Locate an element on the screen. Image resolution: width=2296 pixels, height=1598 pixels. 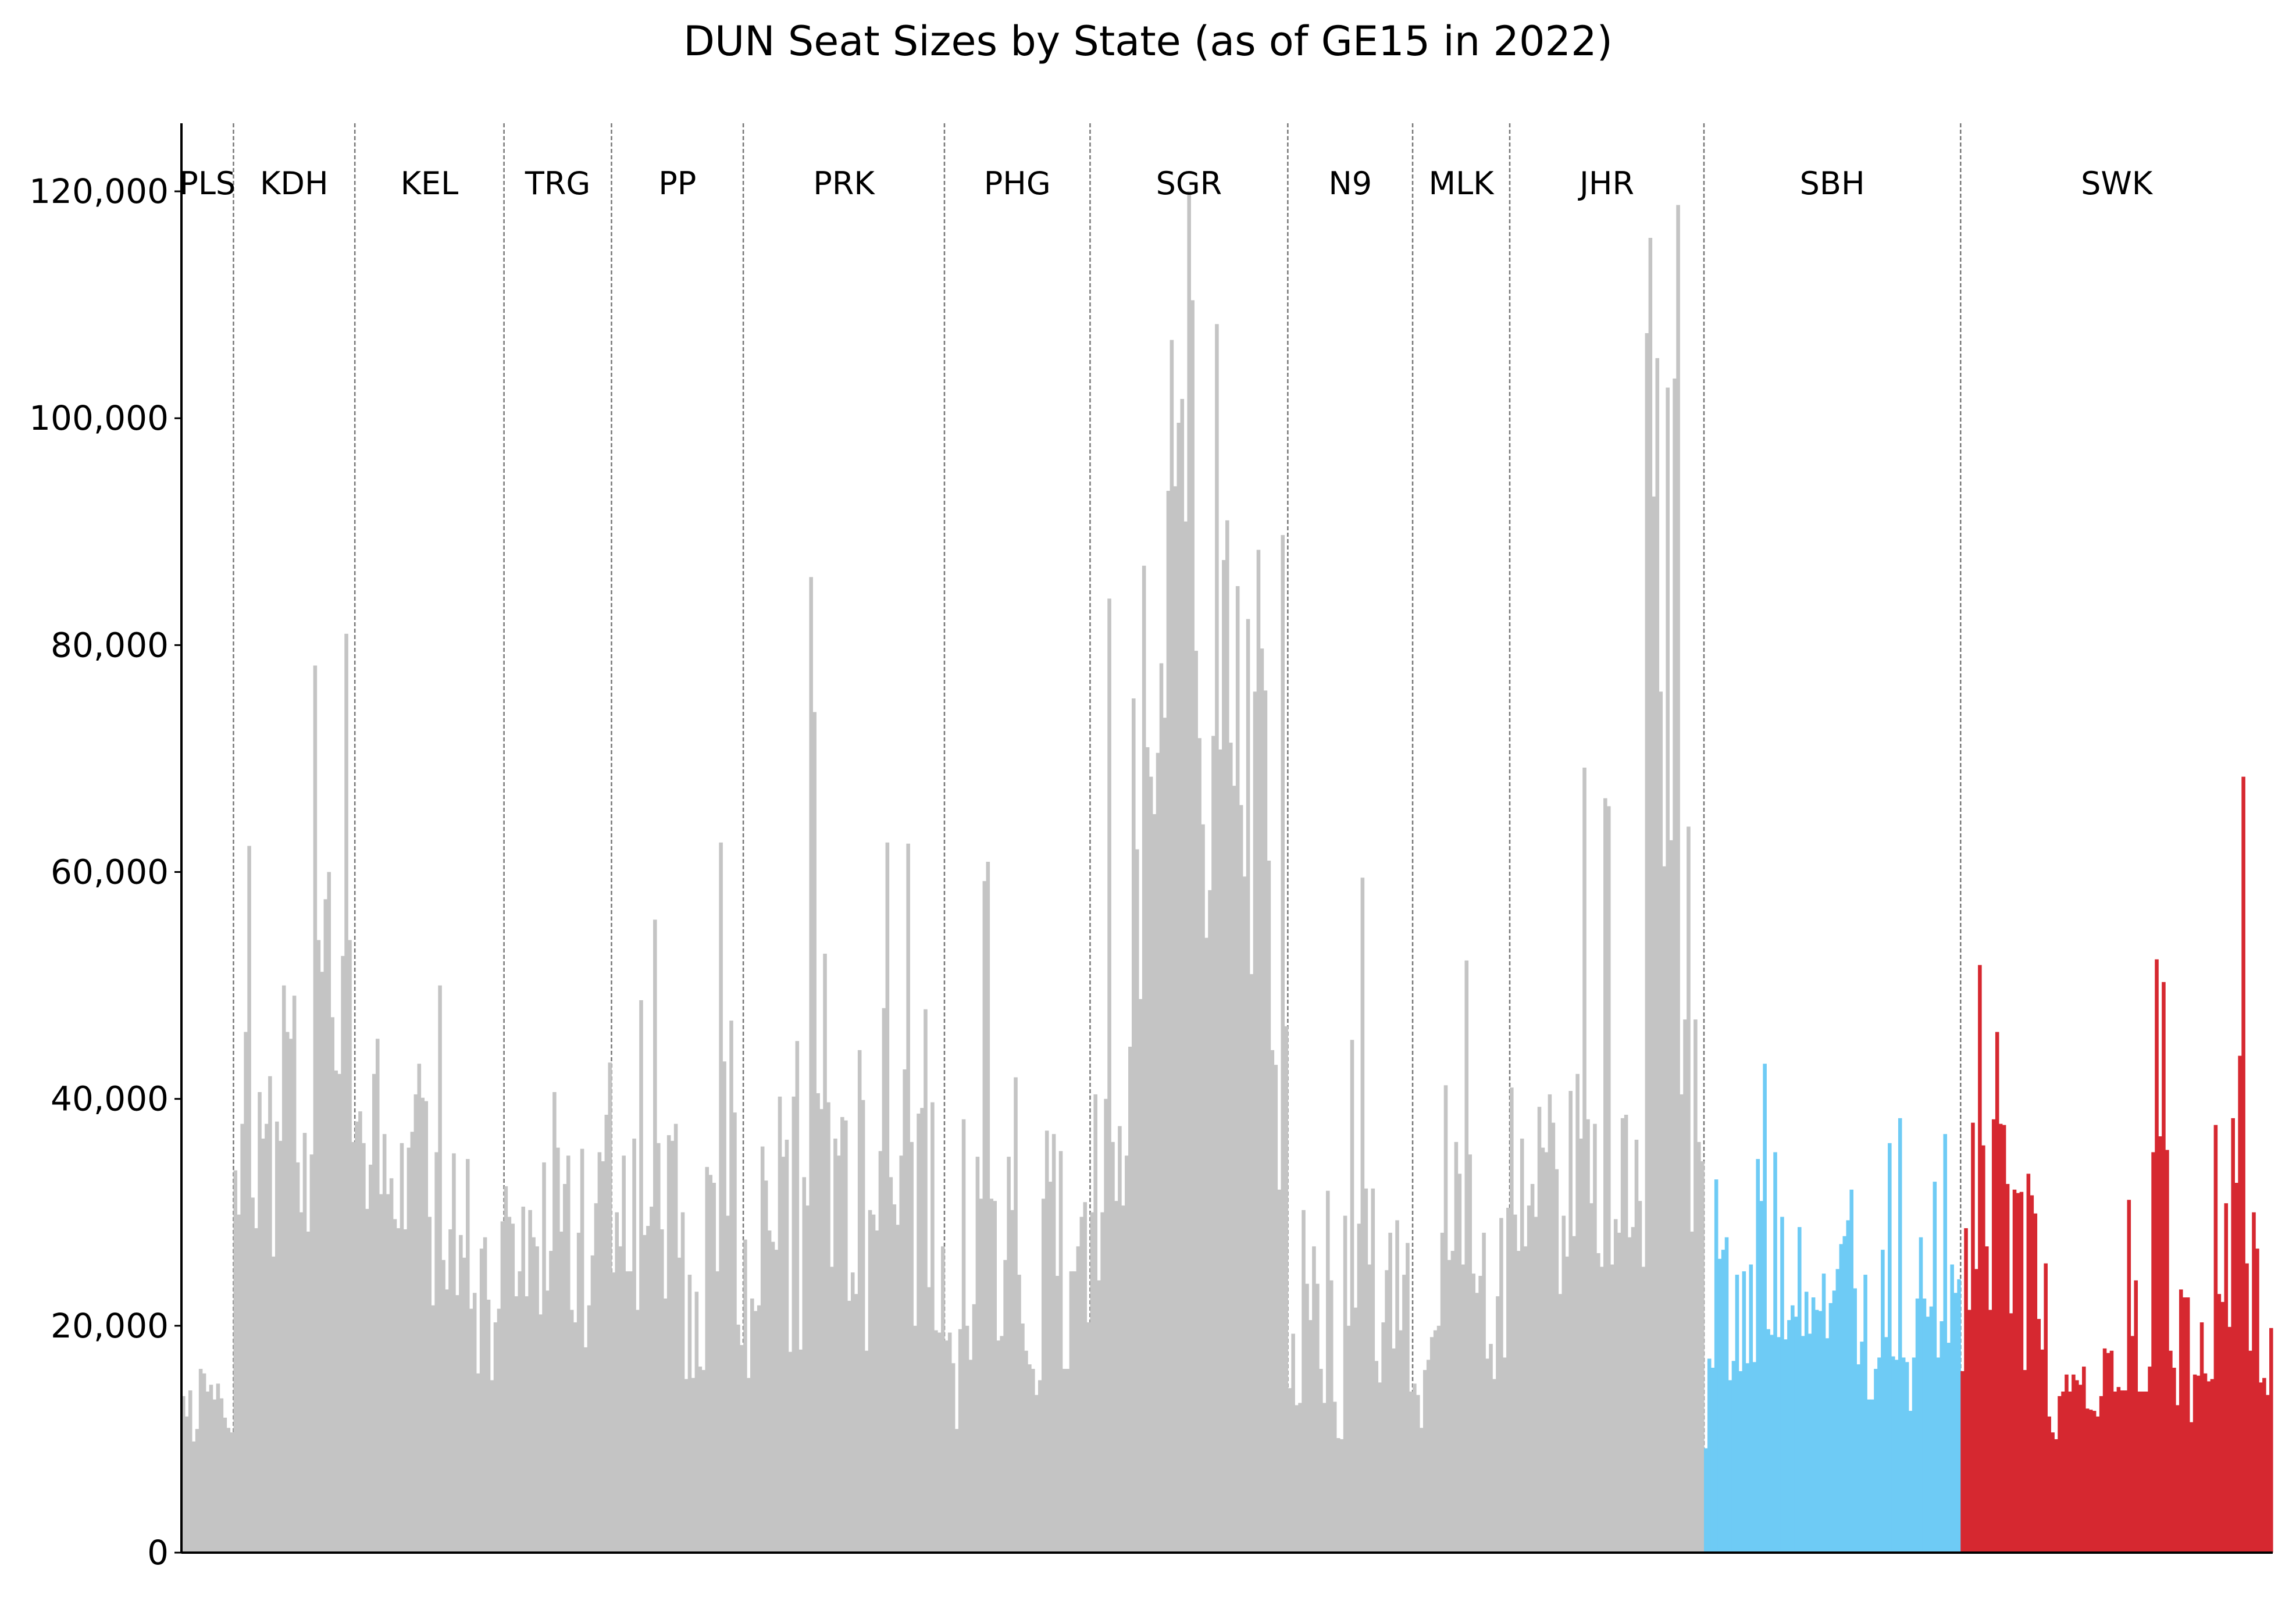
state-label-trg: TRG is located at coordinates (557, 184).